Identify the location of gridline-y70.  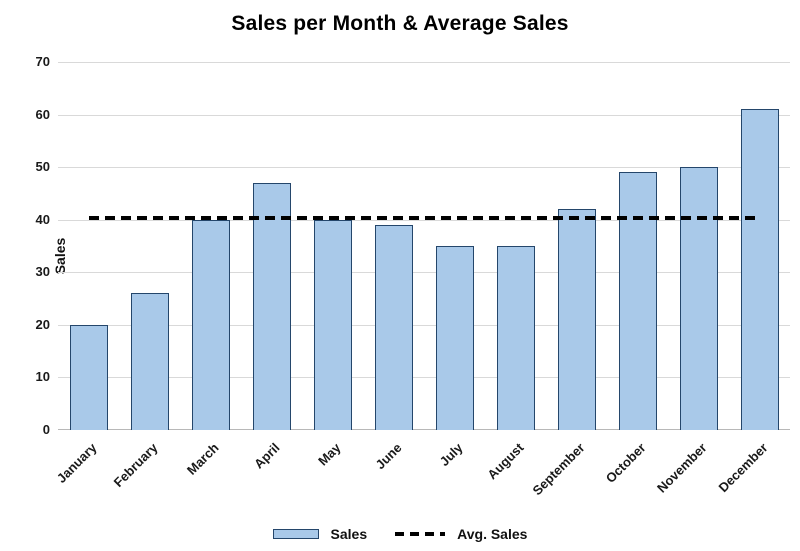
(424, 62).